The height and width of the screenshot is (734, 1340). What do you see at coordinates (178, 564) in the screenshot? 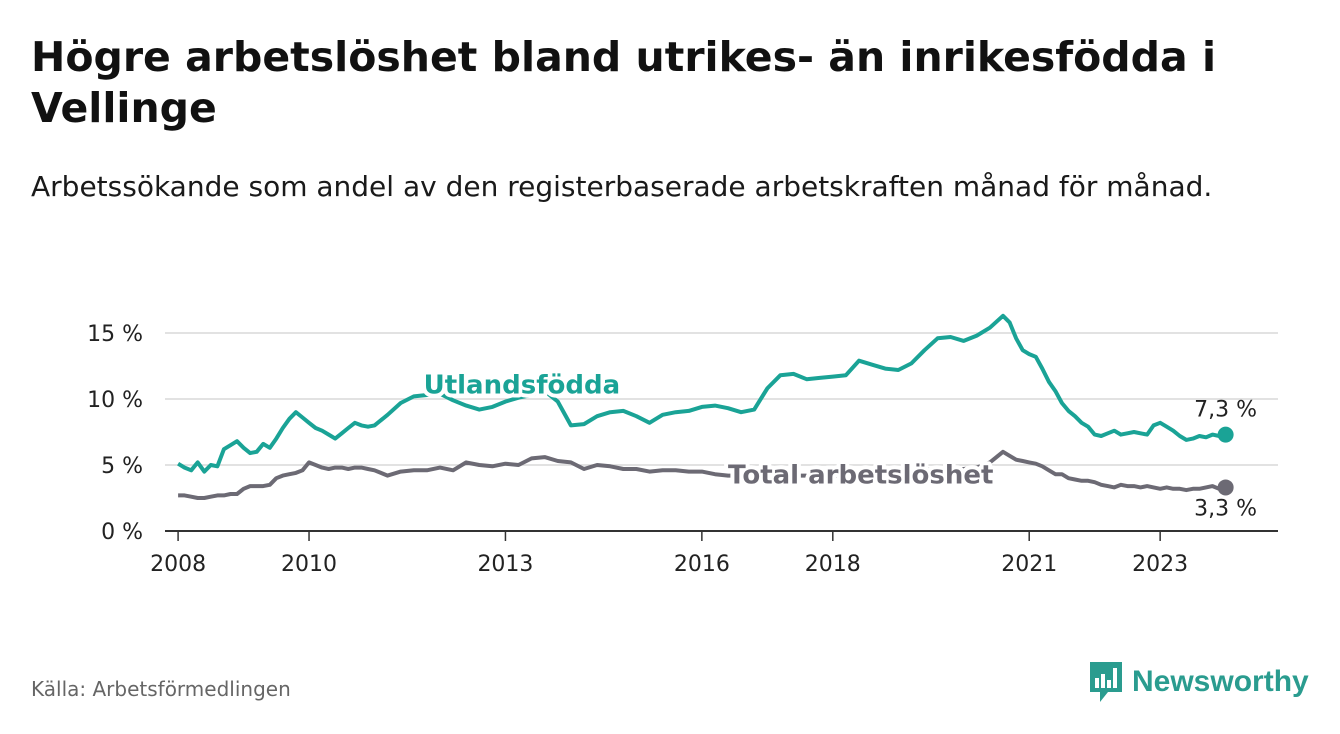
I see `x-tick-label: 2008` at bounding box center [178, 564].